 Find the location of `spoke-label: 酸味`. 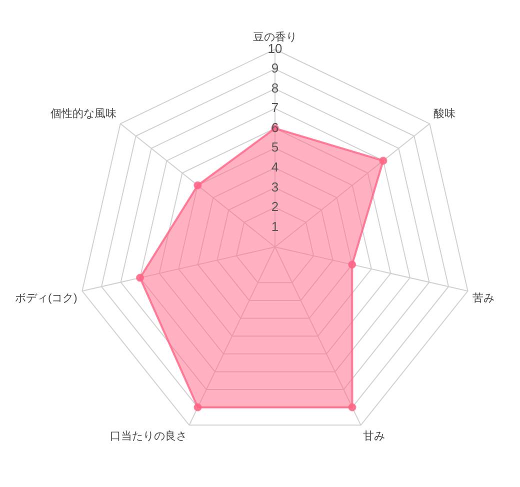

spoke-label: 酸味 is located at coordinates (445, 113).